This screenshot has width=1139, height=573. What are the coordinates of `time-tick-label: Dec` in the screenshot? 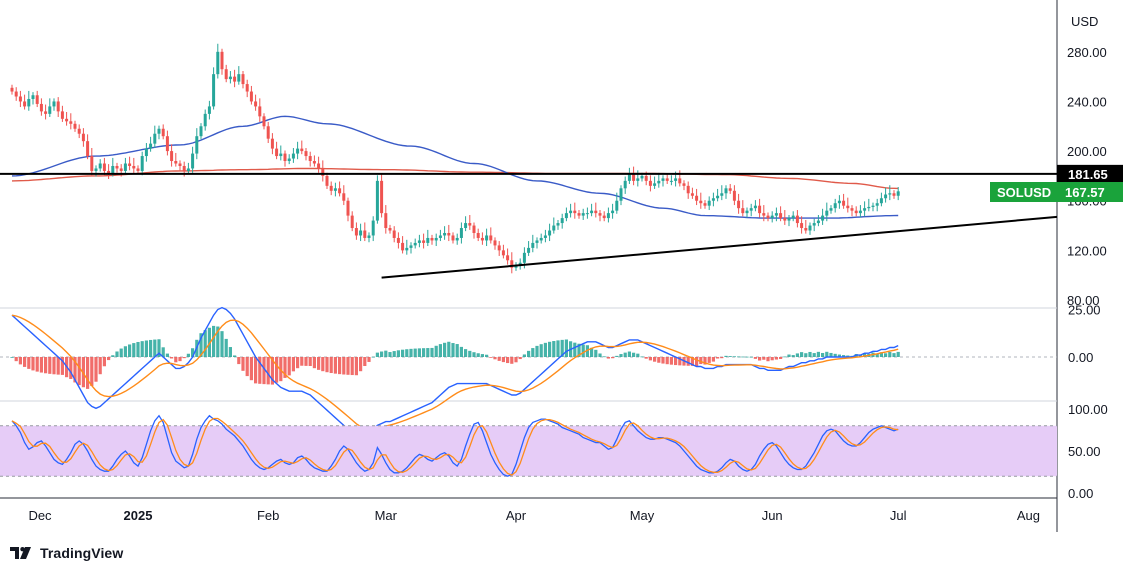 It's located at (40, 515).